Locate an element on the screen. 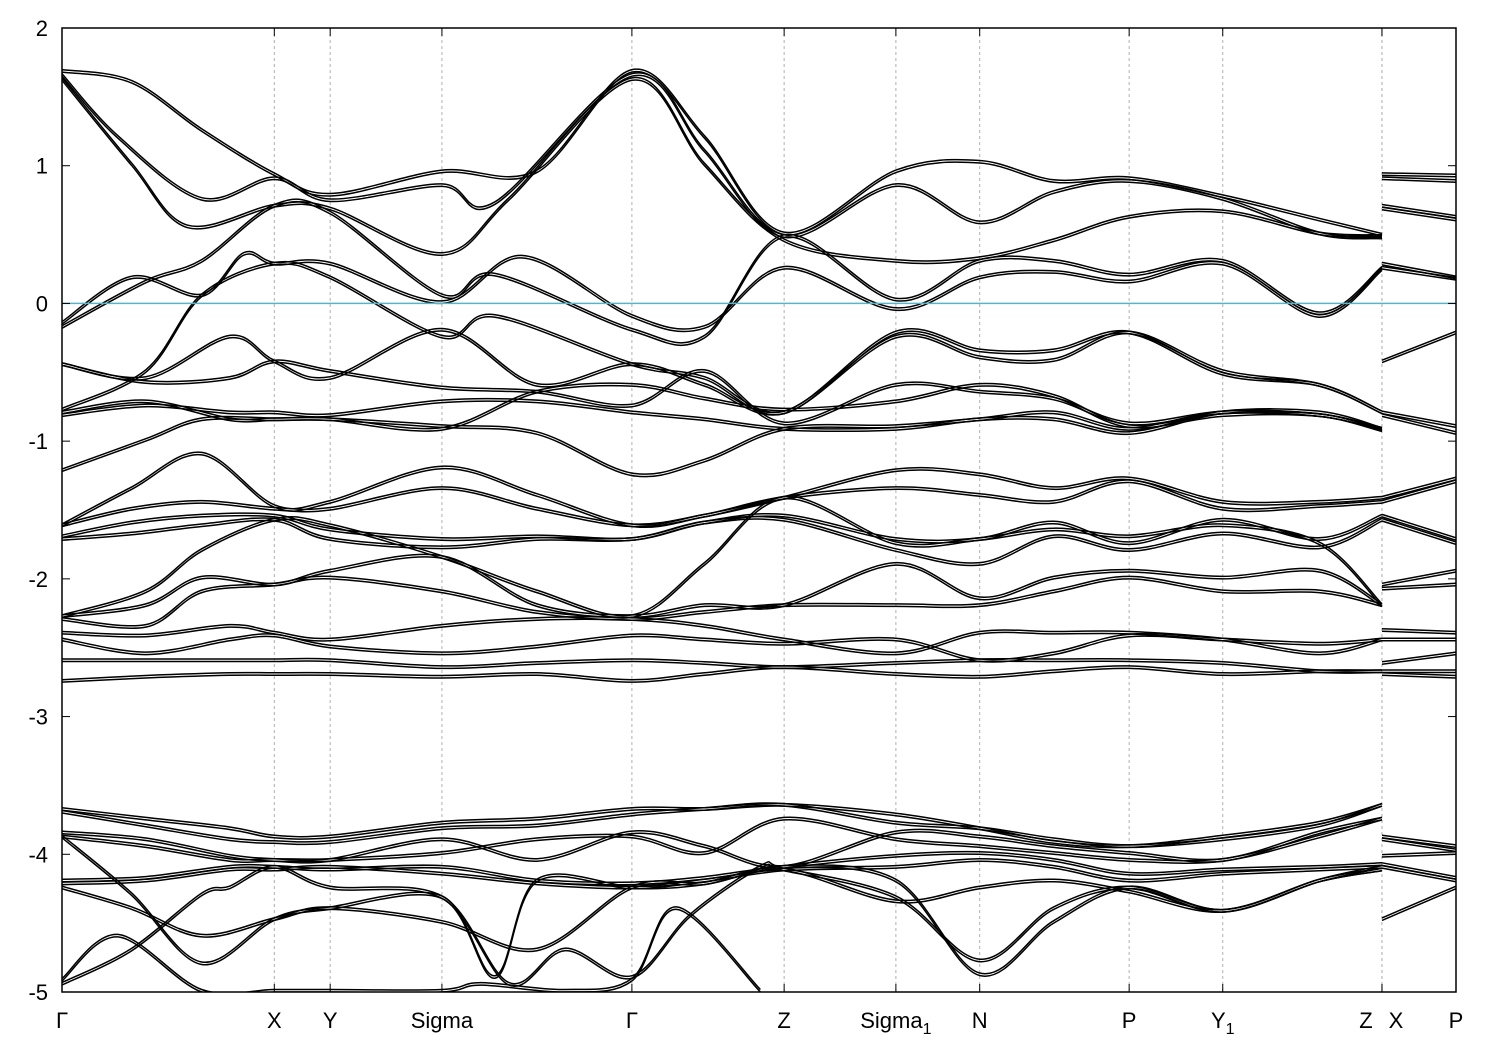 This screenshot has width=1500, height=1050. y-tick-label: 2 is located at coordinates (42, 28).